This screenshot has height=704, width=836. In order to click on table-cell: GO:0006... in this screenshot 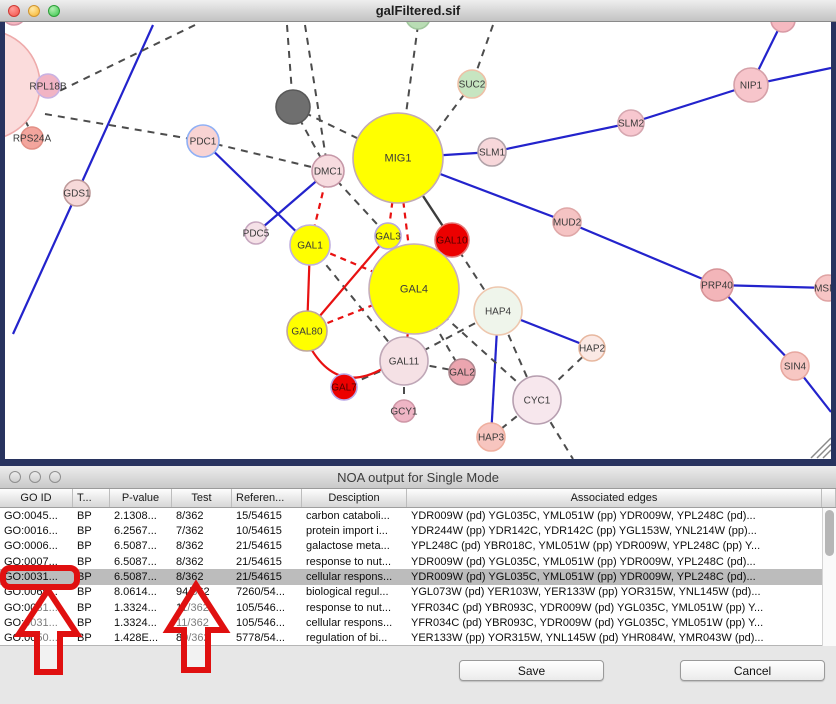, I will do `click(31, 546)`.